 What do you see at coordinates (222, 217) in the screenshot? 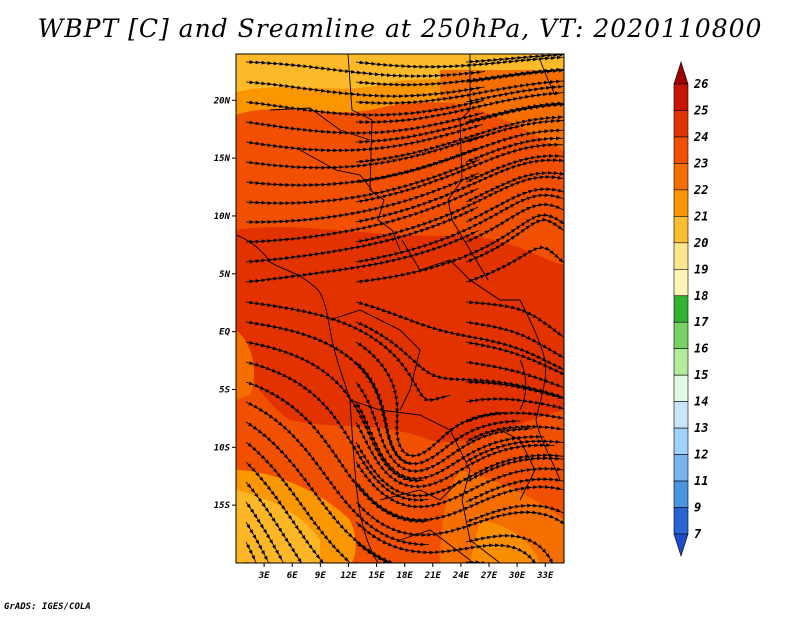
I see `lat-tick-label: 10N` at bounding box center [222, 217].